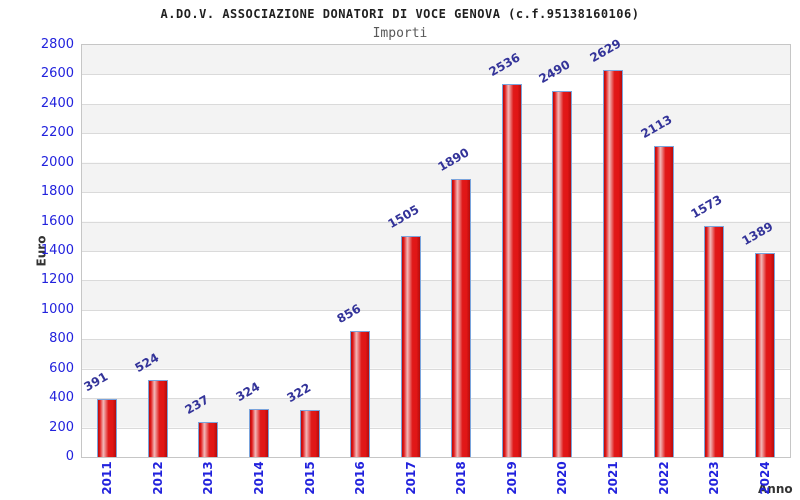 The image size is (800, 500). I want to click on y-tick-label: 2200, so click(57, 133).